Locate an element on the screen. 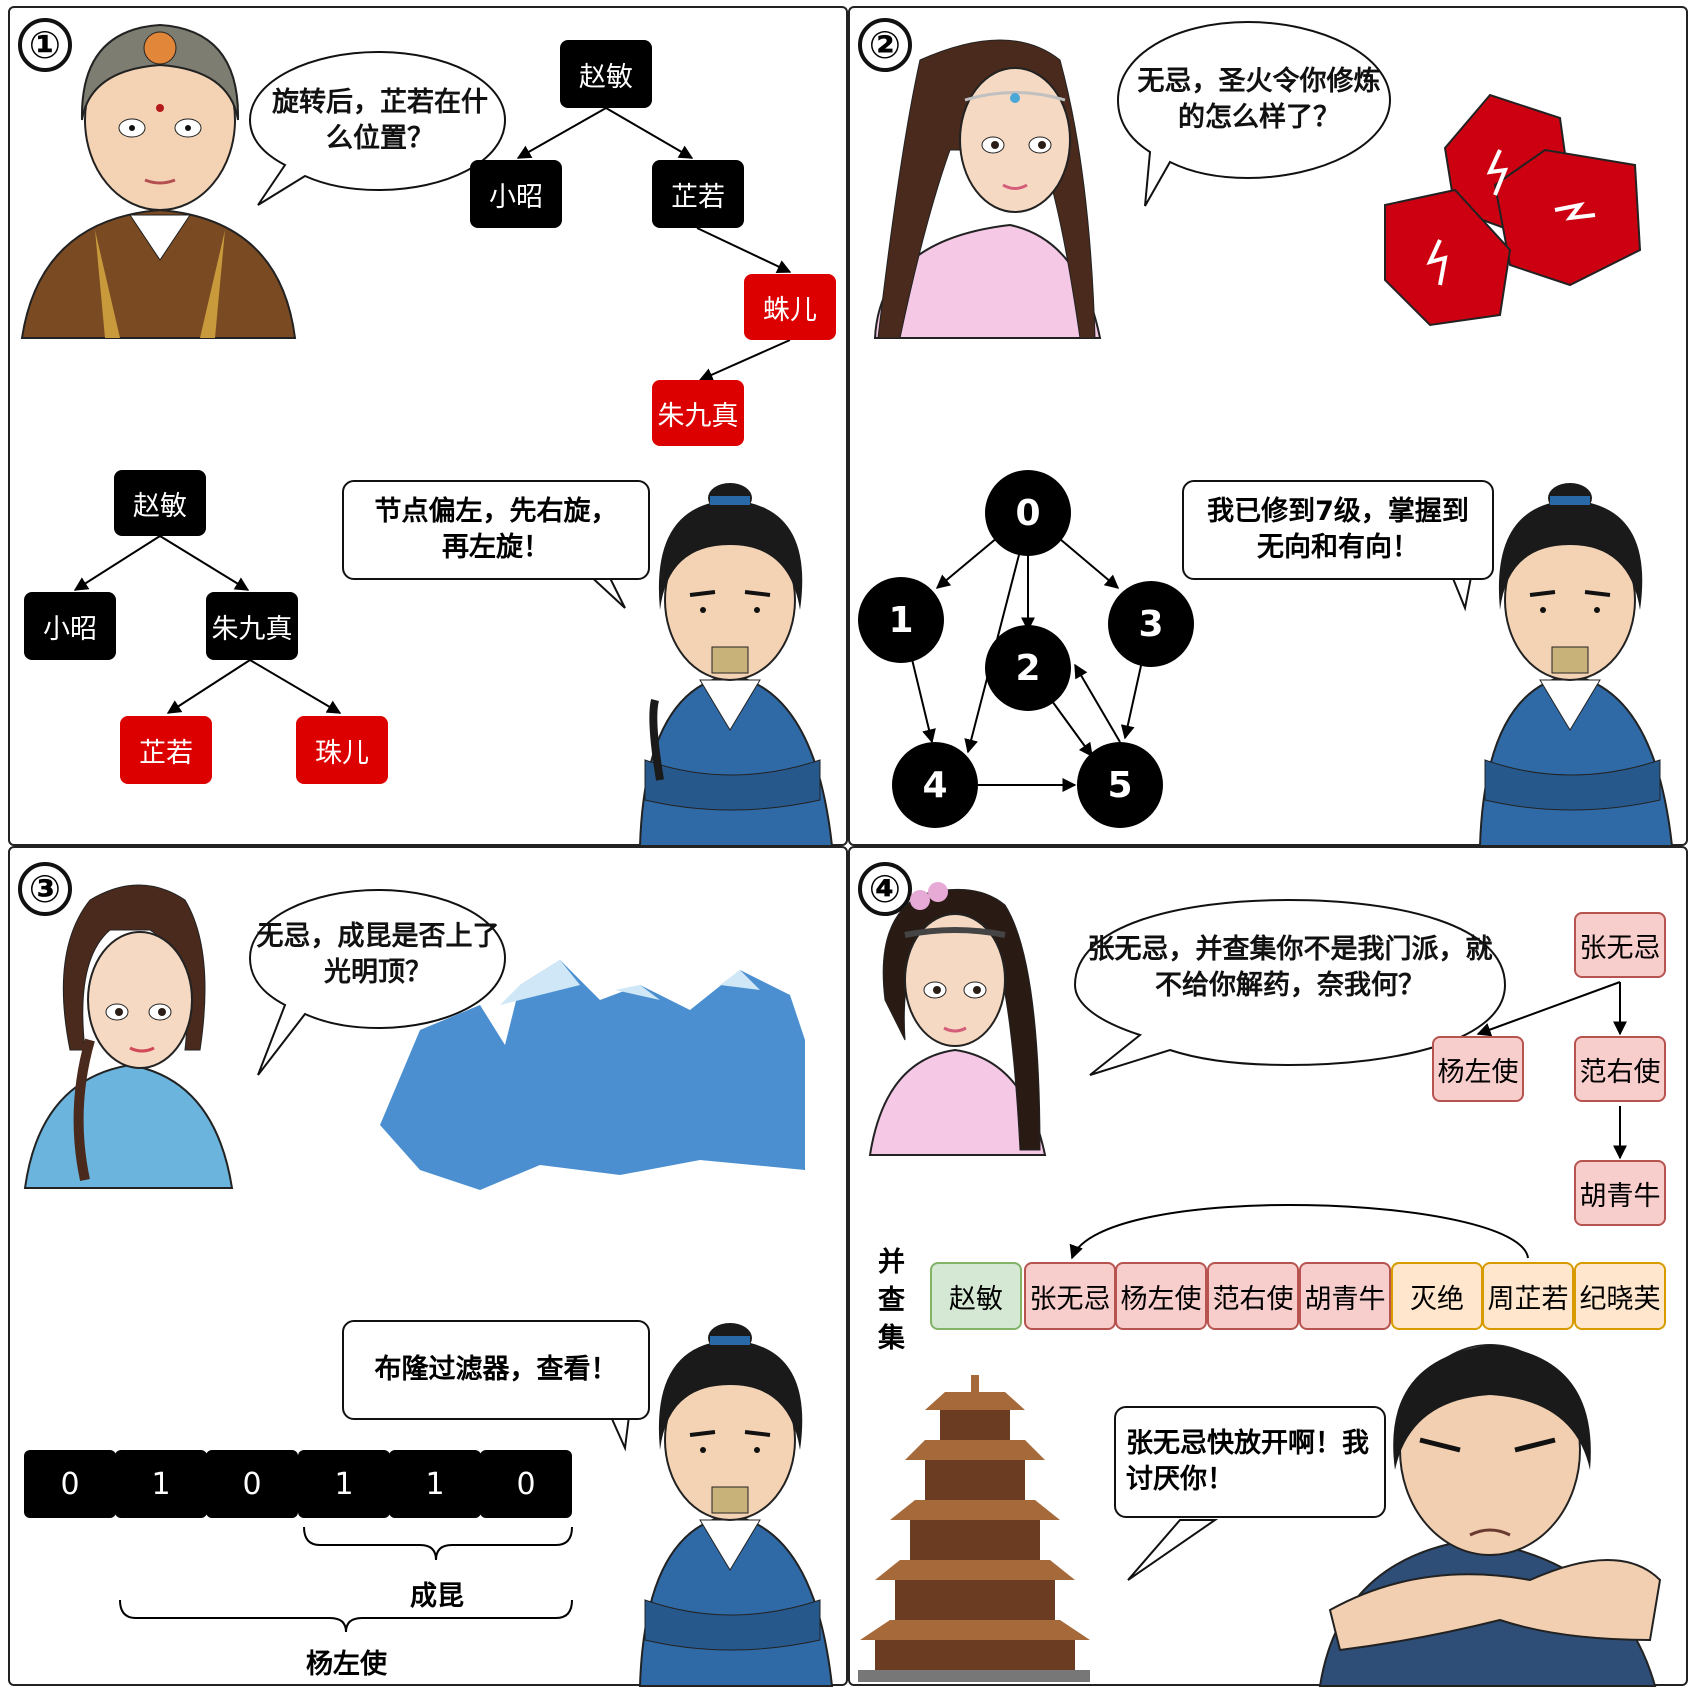 This screenshot has height=1692, width=1694. uf-cell-2: 杨左使 is located at coordinates (1161, 1296).